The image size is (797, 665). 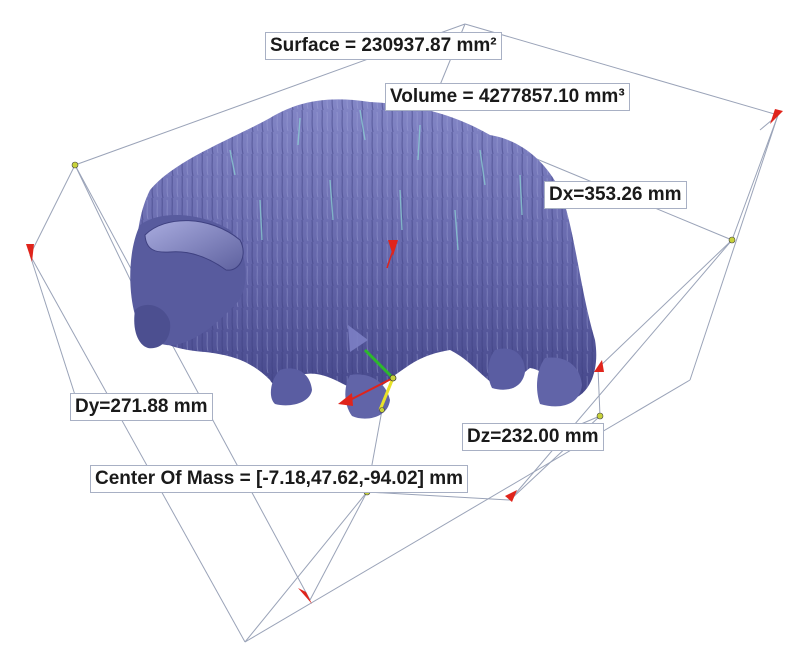 I want to click on center-of-mass-label: Center Of Mass = [-7.18,47.62,-94.02] mm, so click(x=279, y=479).